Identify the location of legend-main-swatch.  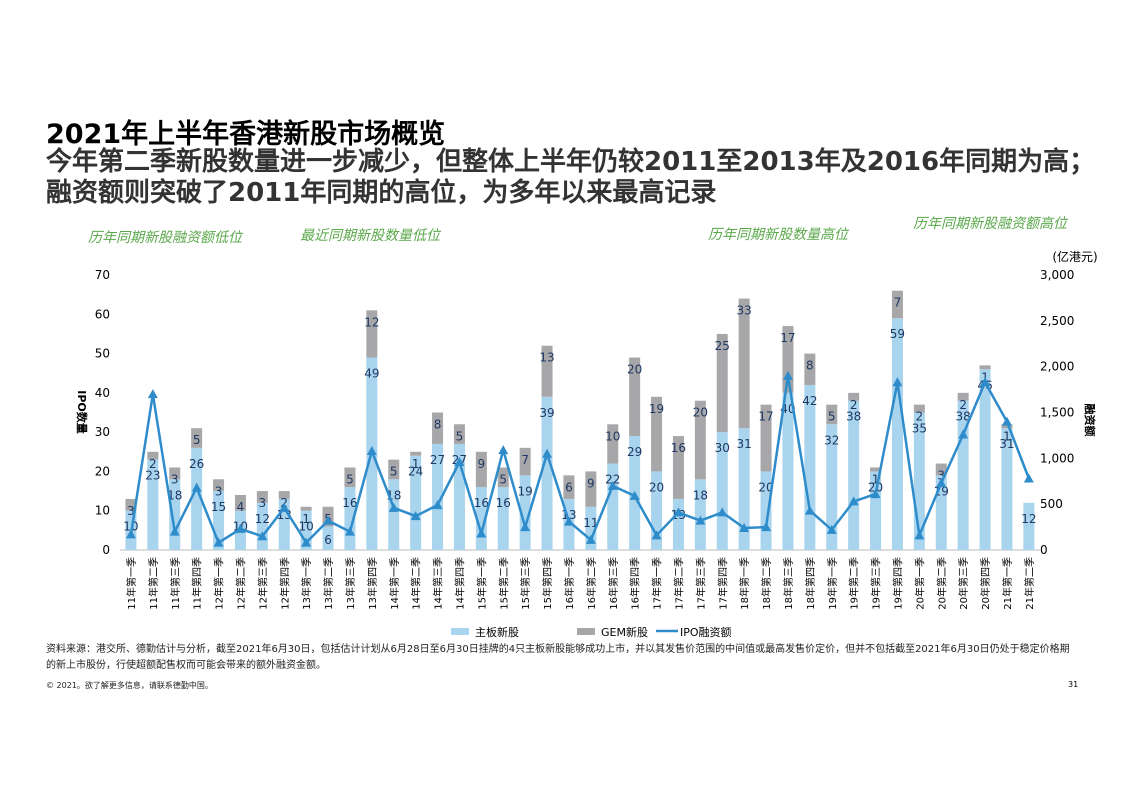
(460, 631).